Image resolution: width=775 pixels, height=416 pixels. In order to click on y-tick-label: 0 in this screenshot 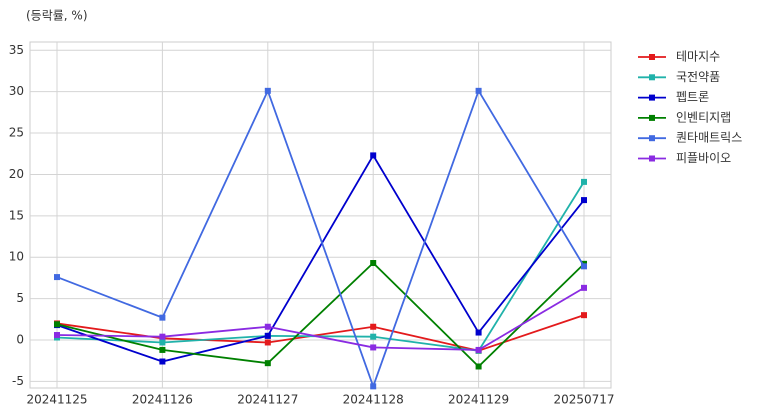, I will do `click(20, 339)`.